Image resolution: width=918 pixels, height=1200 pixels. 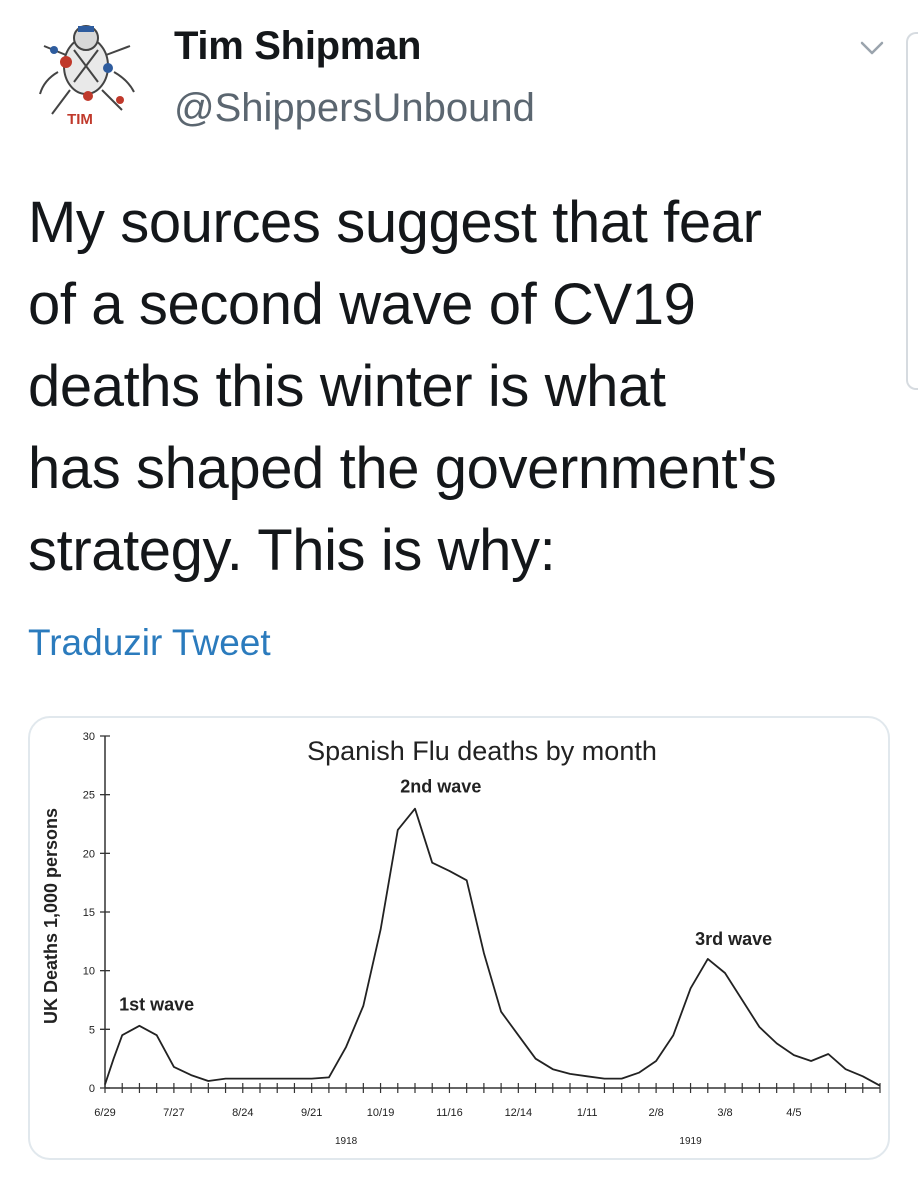 What do you see at coordinates (156, 1005) in the screenshot?
I see `annotation-label: 1st wave` at bounding box center [156, 1005].